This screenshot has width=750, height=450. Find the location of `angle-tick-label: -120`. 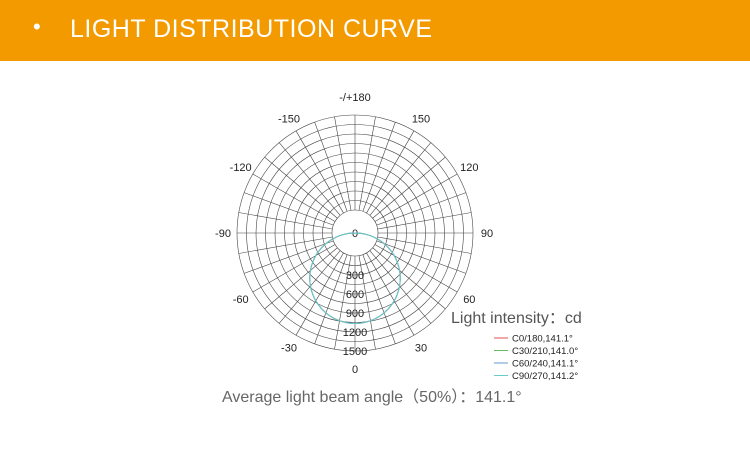

angle-tick-label: -120 is located at coordinates (241, 168).